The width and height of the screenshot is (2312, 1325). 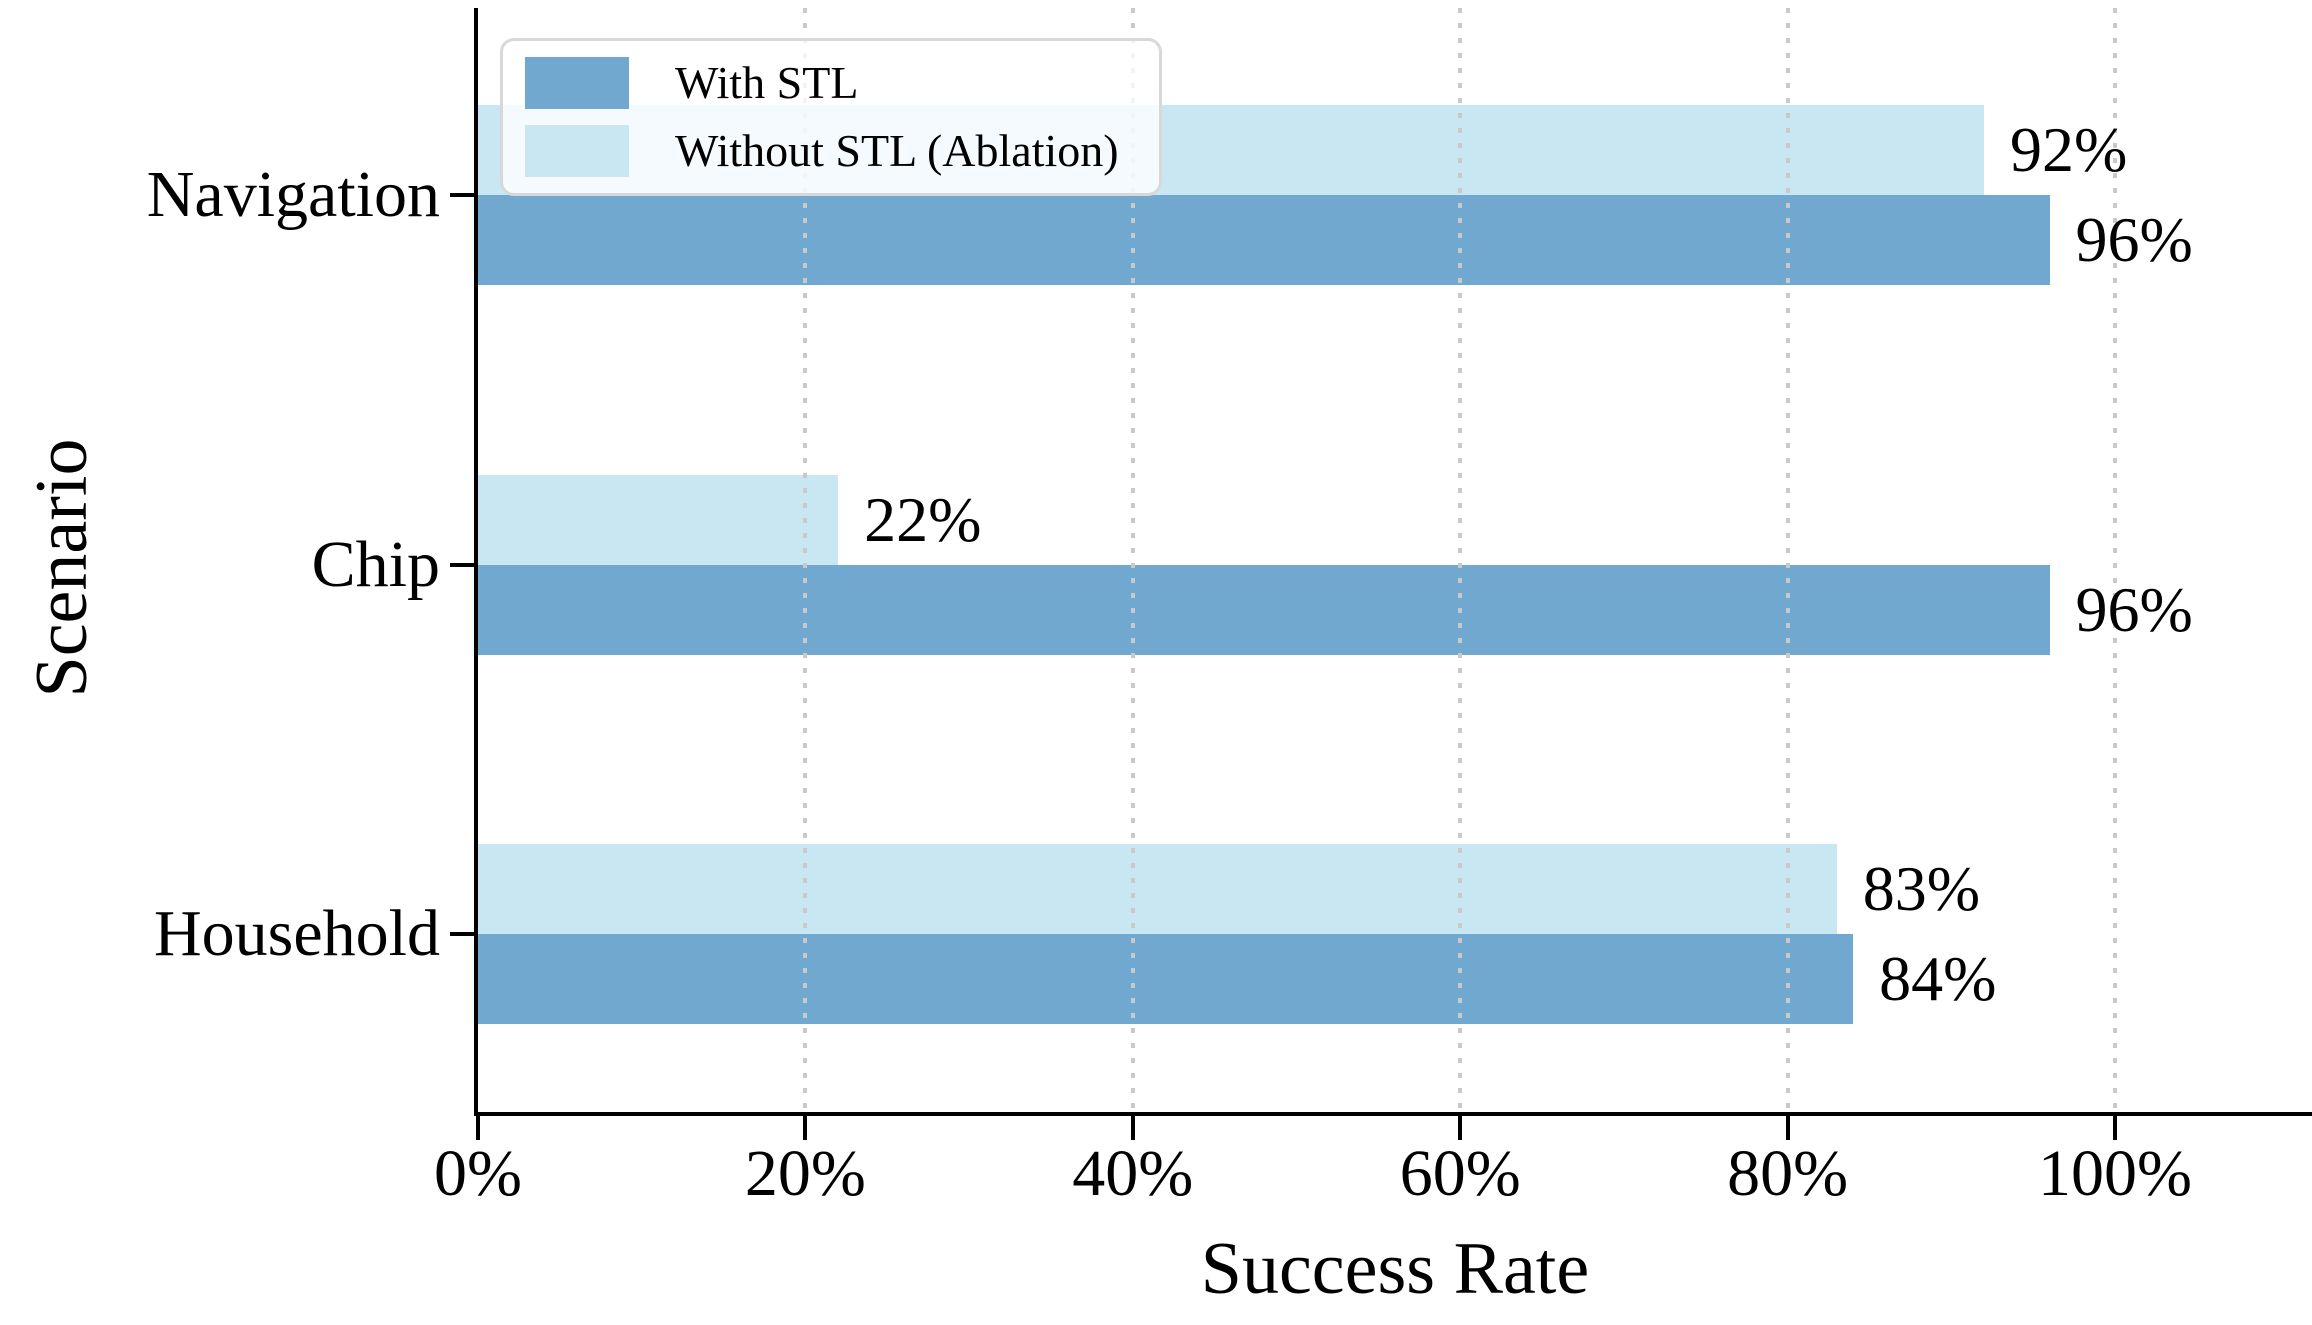 I want to click on legend-entry-without-stl: Without STL (Ablation), so click(x=822, y=151).